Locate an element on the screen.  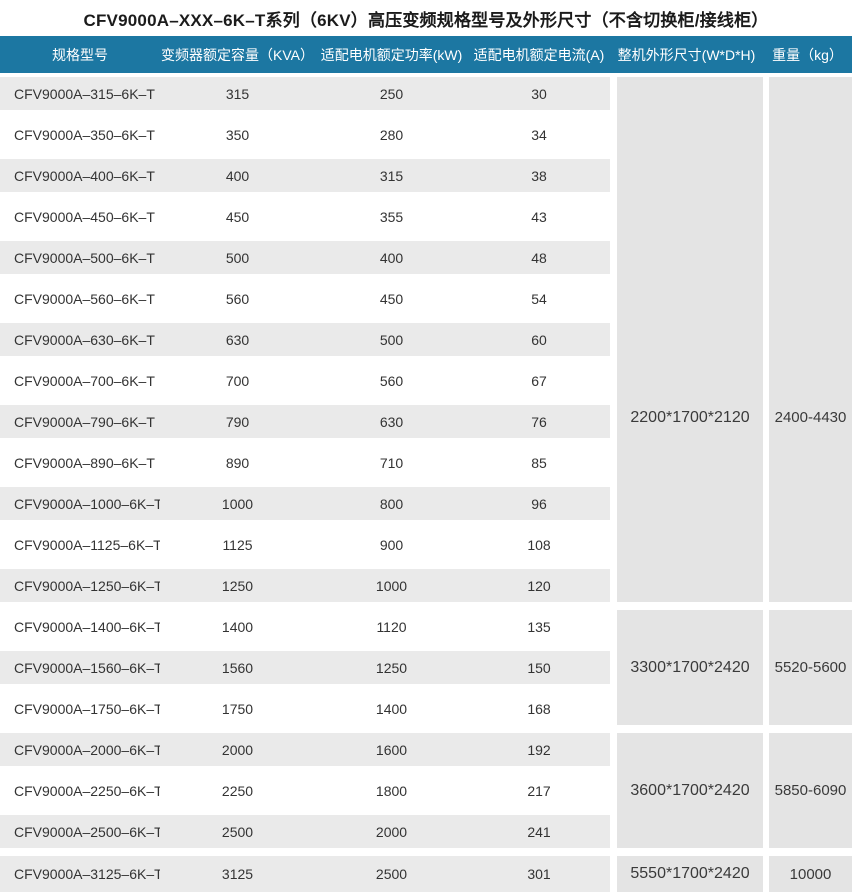
kva-cell: 315 is located at coordinates (237, 97).